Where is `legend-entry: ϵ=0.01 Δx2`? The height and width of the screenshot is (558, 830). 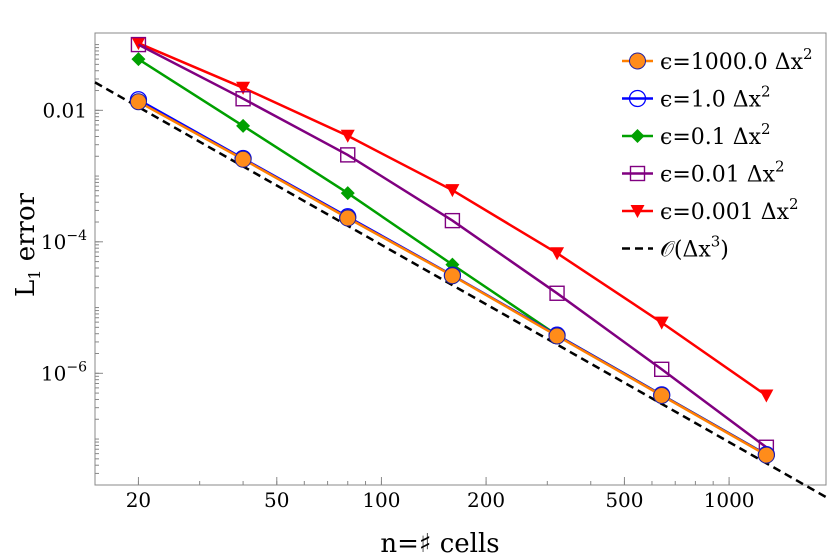
legend-entry: ϵ=0.01 Δx2 is located at coordinates (703, 173).